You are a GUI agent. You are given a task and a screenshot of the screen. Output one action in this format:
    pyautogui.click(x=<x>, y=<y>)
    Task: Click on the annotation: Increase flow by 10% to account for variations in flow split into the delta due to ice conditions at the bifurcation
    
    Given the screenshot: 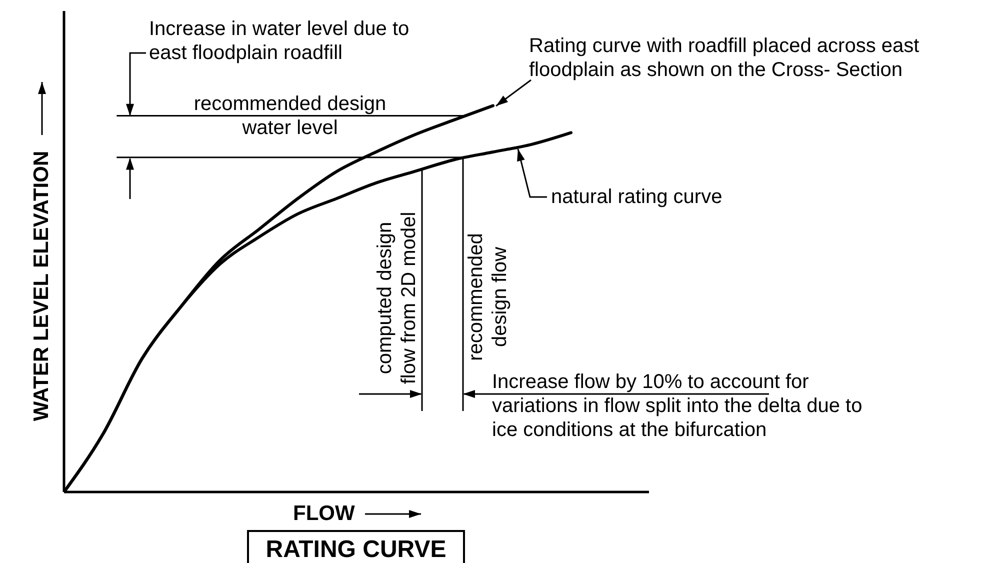 What is the action you would take?
    pyautogui.click(x=678, y=406)
    